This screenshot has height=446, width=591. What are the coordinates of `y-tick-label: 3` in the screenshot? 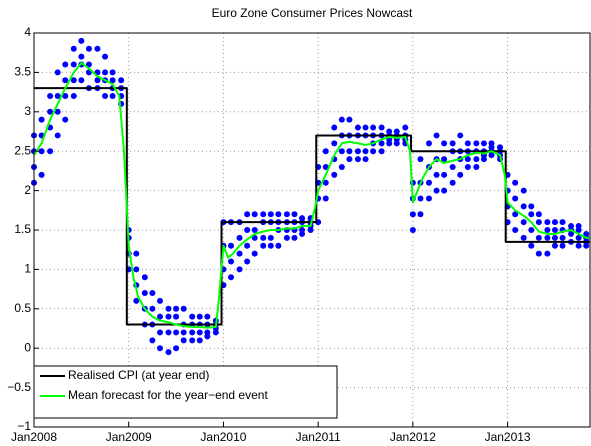 It's located at (27, 111).